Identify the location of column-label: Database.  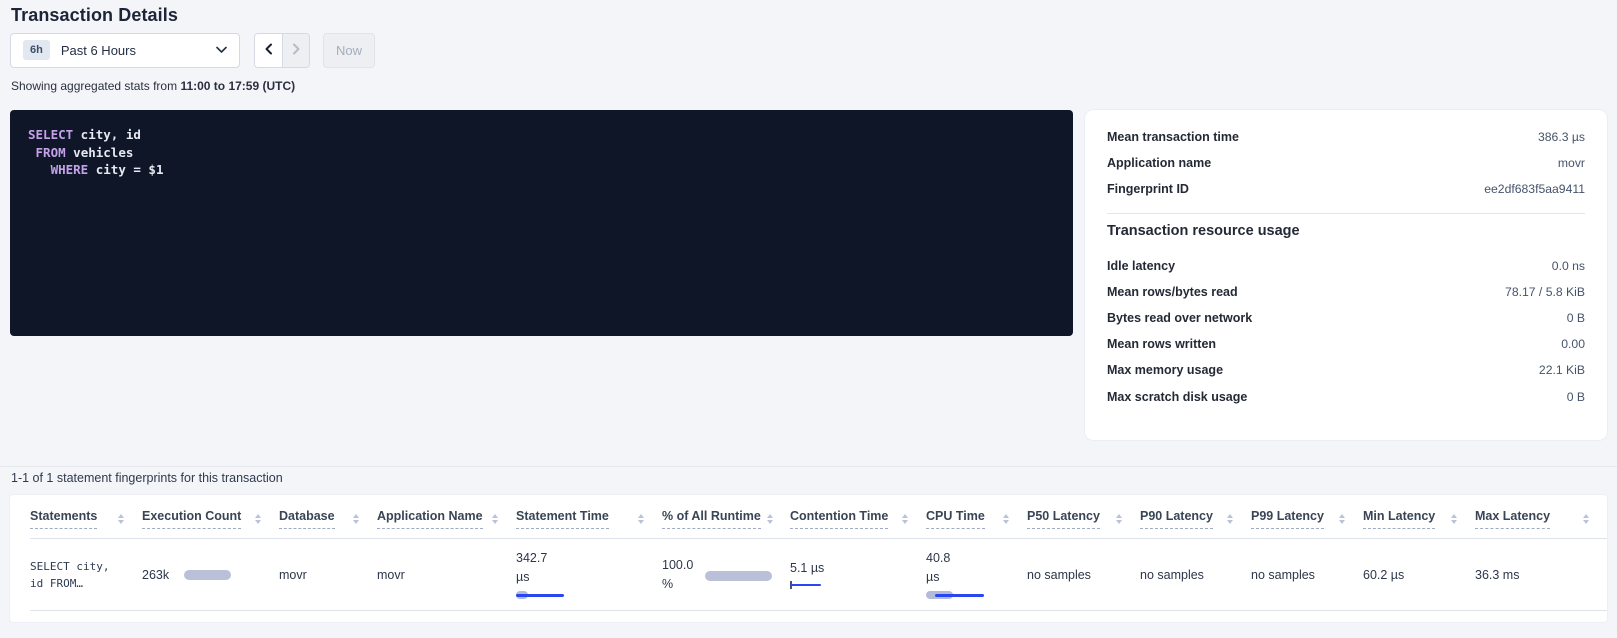
(307, 519).